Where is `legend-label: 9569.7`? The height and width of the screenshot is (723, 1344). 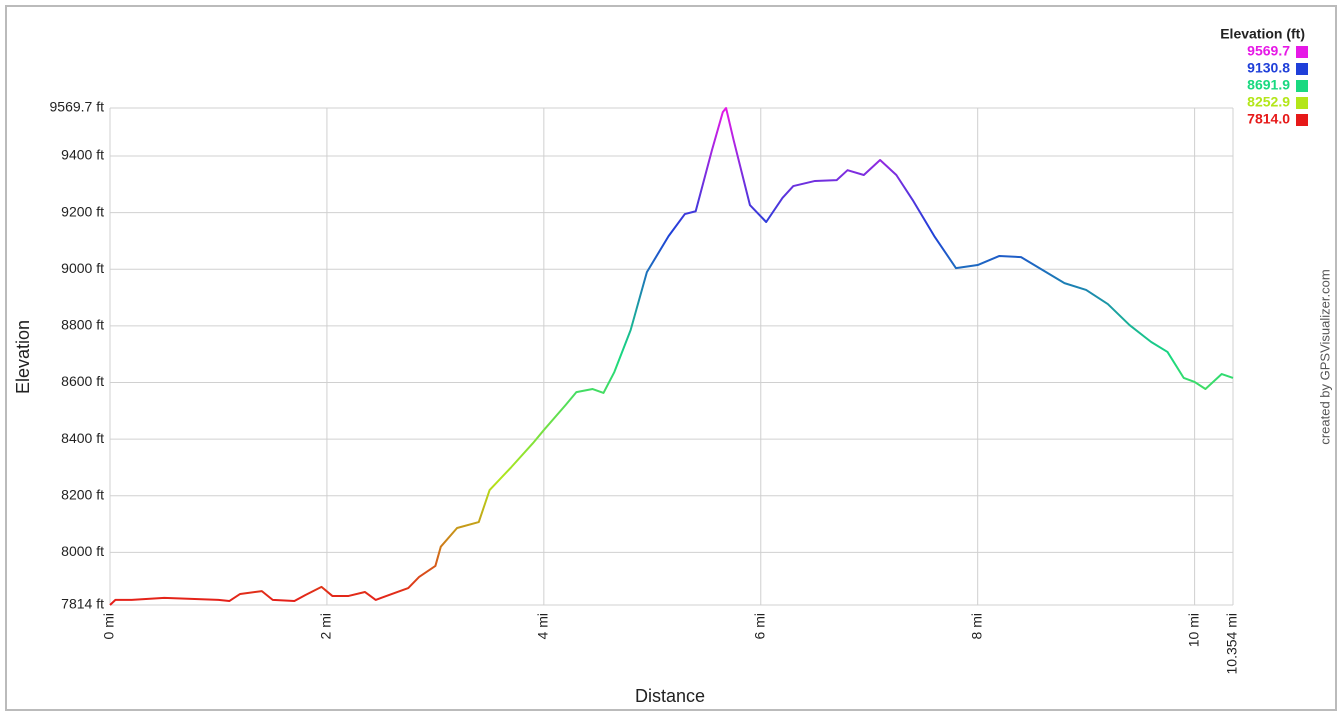 legend-label: 9569.7 is located at coordinates (1268, 51).